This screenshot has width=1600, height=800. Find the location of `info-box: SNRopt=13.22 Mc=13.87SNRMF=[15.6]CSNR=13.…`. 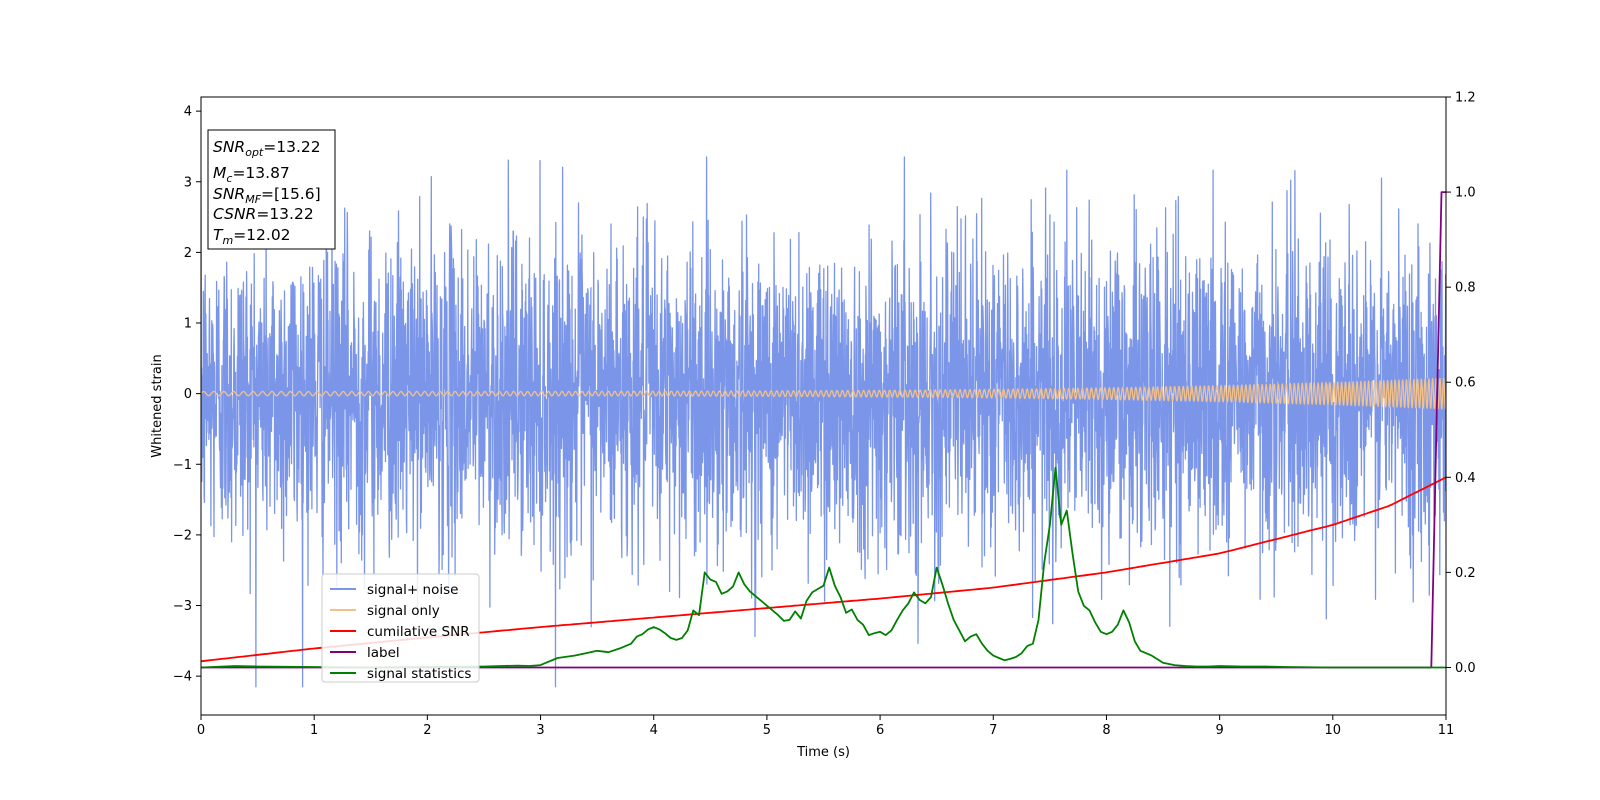

info-box: SNRopt=13.22 Mc=13.87SNRMF=[15.6]CSNR=13.… is located at coordinates (271, 189).